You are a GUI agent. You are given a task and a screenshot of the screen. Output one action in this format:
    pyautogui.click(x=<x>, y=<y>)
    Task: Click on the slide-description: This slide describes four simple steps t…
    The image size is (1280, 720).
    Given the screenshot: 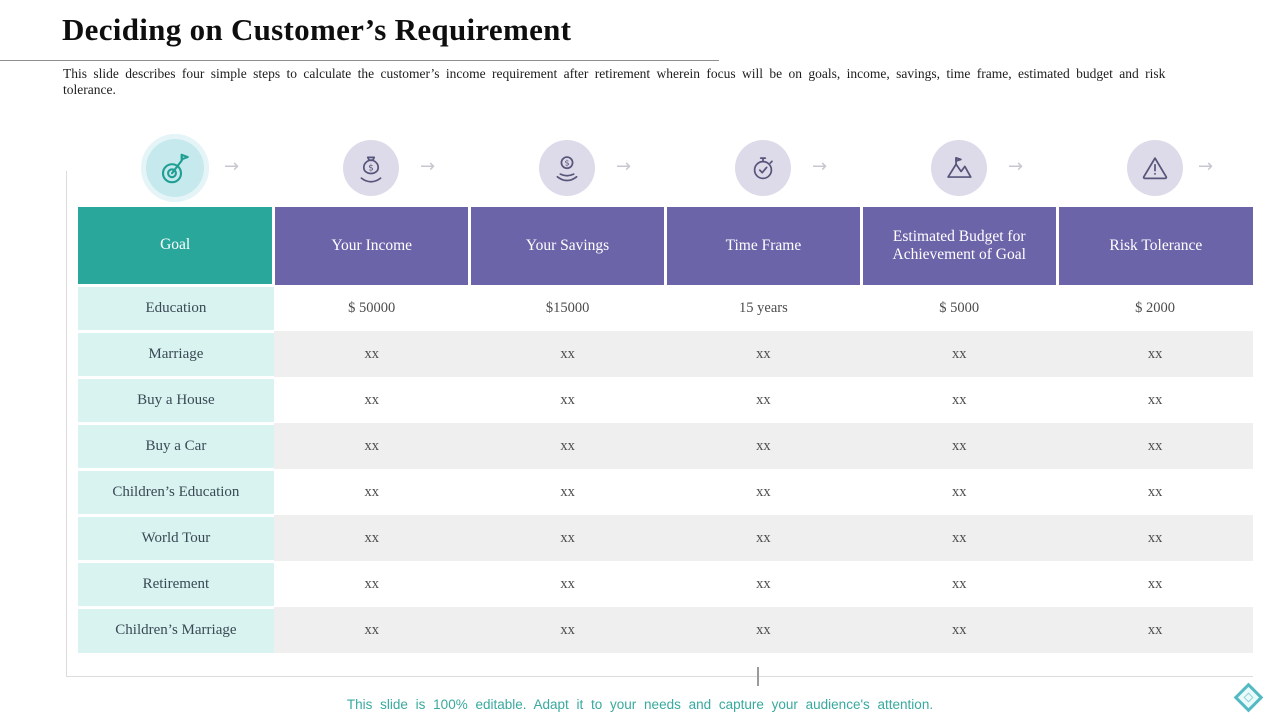 What is the action you would take?
    pyautogui.click(x=614, y=81)
    